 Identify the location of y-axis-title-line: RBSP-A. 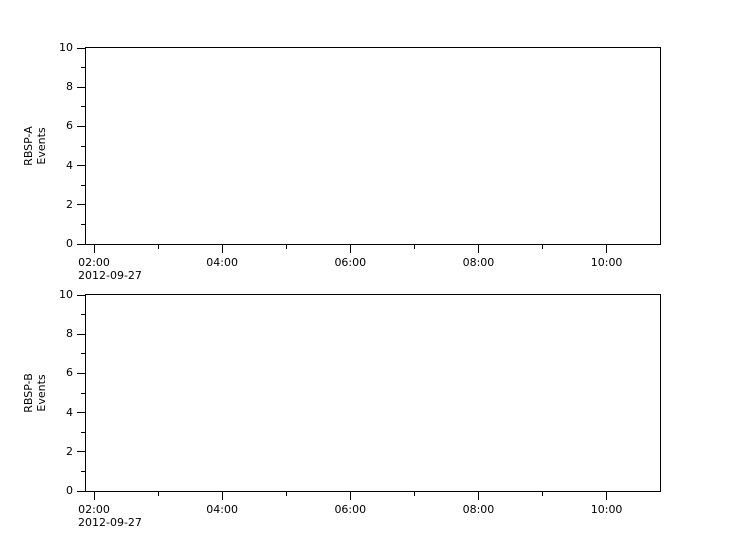
(28, 146).